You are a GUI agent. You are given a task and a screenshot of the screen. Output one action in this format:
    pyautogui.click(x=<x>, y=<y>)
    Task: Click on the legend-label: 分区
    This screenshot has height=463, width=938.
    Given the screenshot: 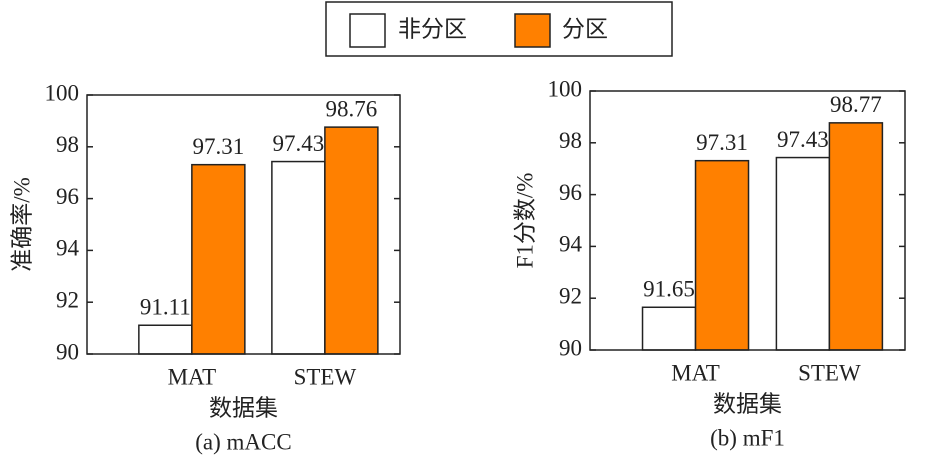 What is the action you would take?
    pyautogui.click(x=585, y=28)
    